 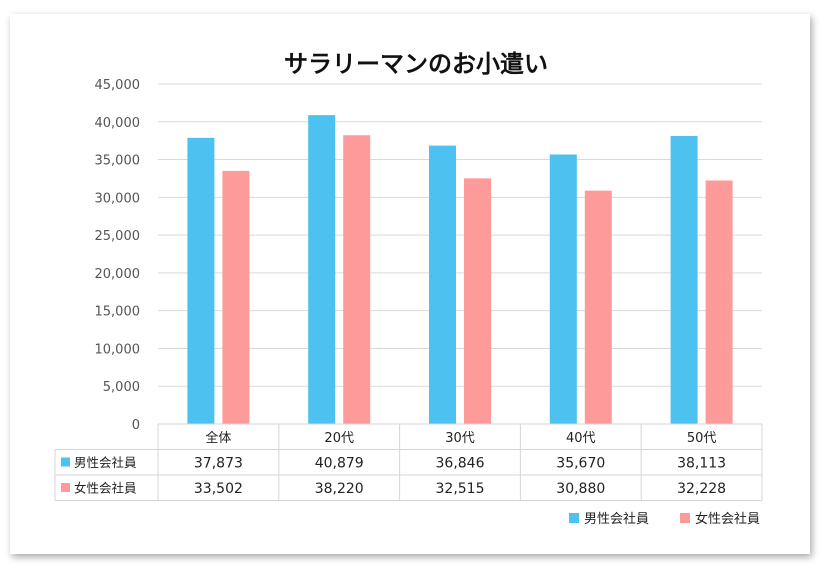 What do you see at coordinates (118, 349) in the screenshot?
I see `y-tick-label: 10,000` at bounding box center [118, 349].